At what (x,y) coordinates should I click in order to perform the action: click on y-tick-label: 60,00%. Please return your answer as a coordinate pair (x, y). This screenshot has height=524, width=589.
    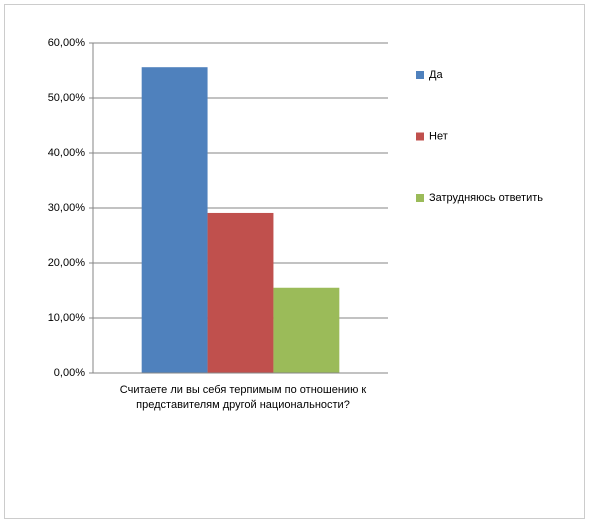
    Looking at the image, I should click on (67, 43).